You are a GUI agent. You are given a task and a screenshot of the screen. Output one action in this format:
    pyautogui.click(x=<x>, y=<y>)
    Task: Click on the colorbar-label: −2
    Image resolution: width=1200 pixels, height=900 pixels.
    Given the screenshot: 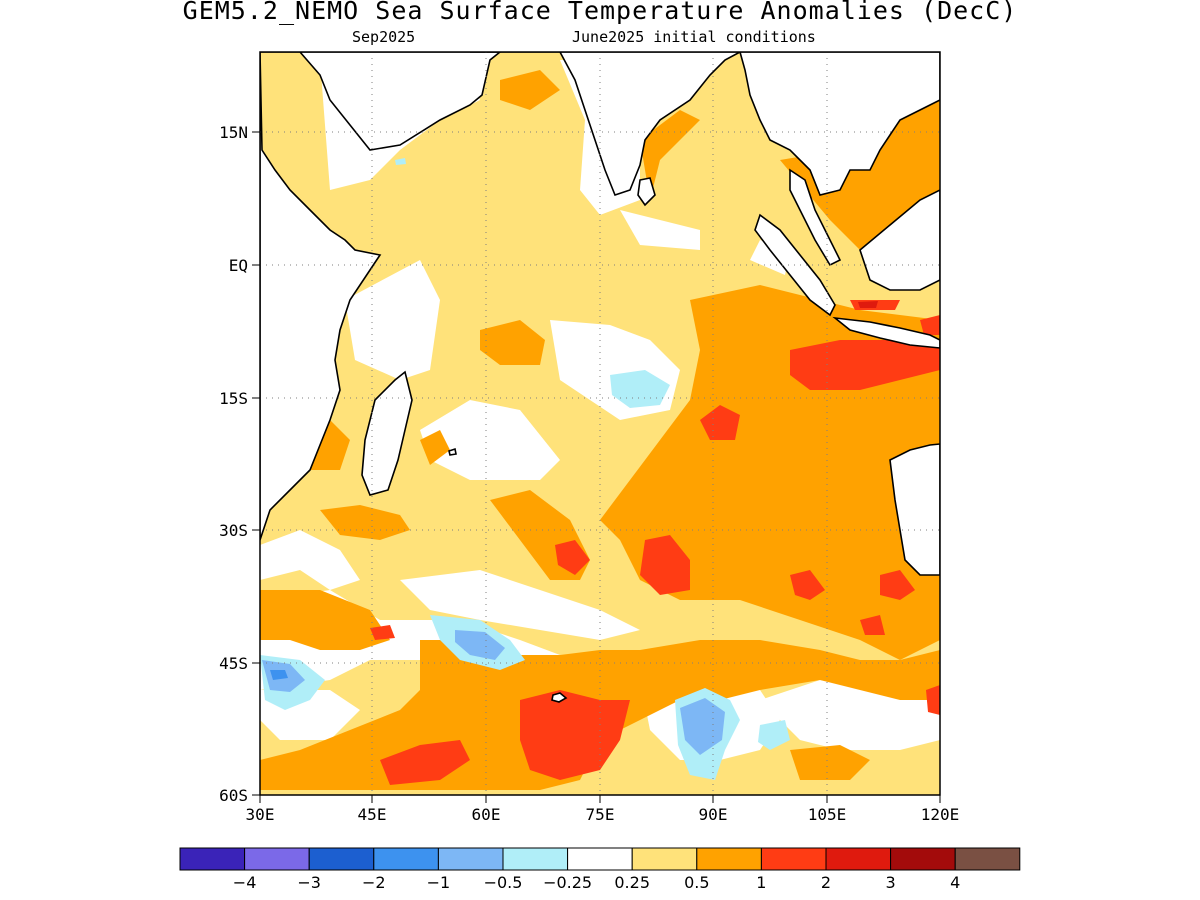 What is the action you would take?
    pyautogui.click(x=374, y=882)
    